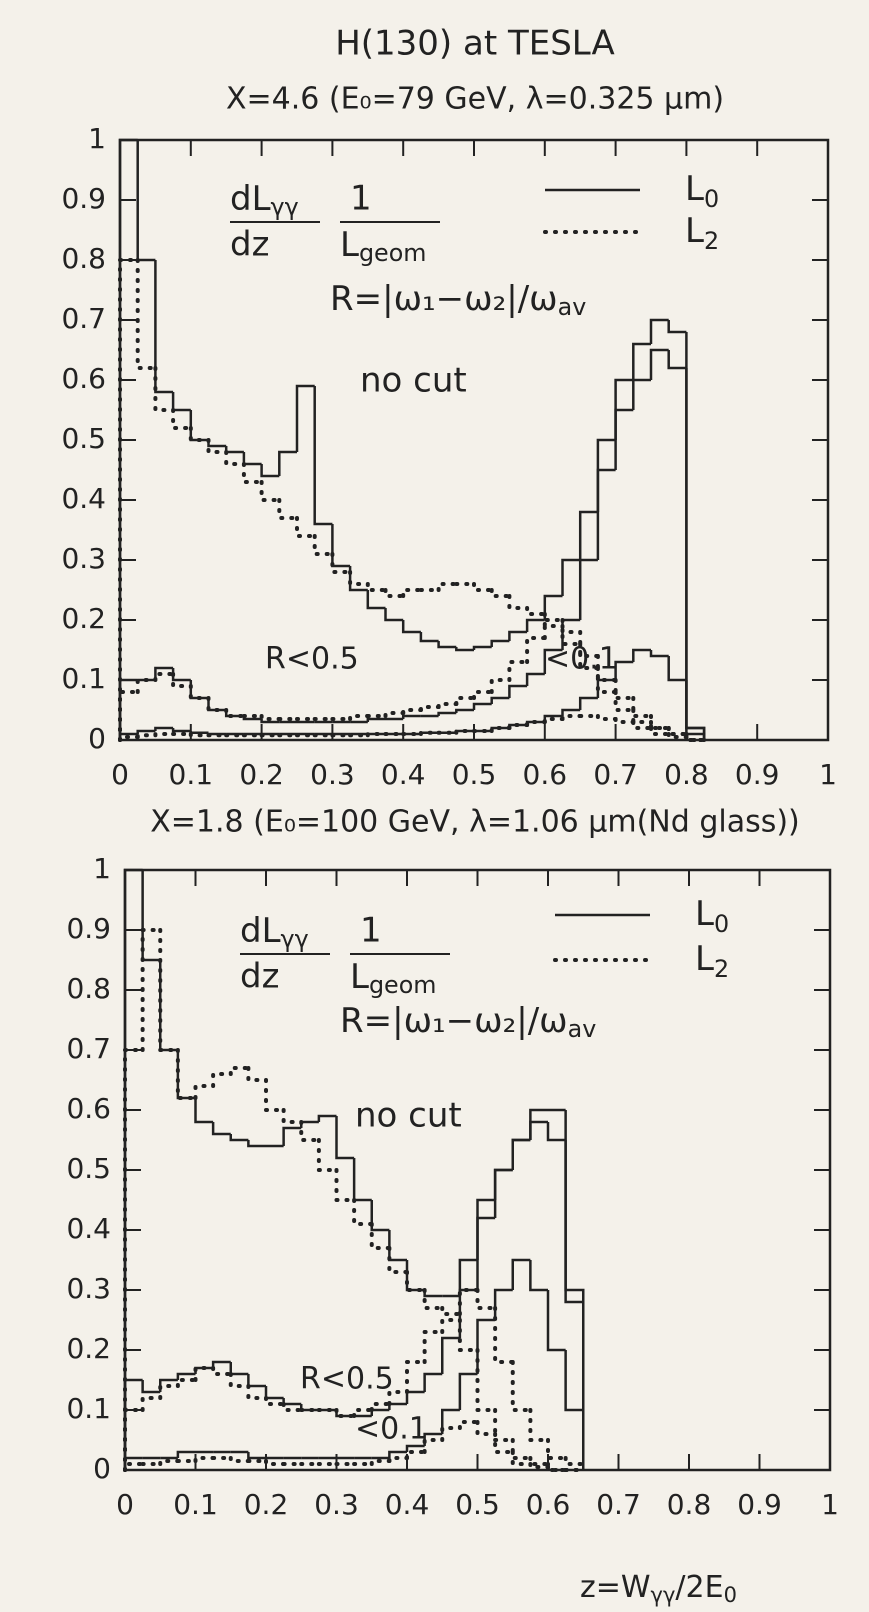 This screenshot has width=869, height=1612. Describe the element at coordinates (97, 138) in the screenshot. I see `y-tick-label: 1` at that location.